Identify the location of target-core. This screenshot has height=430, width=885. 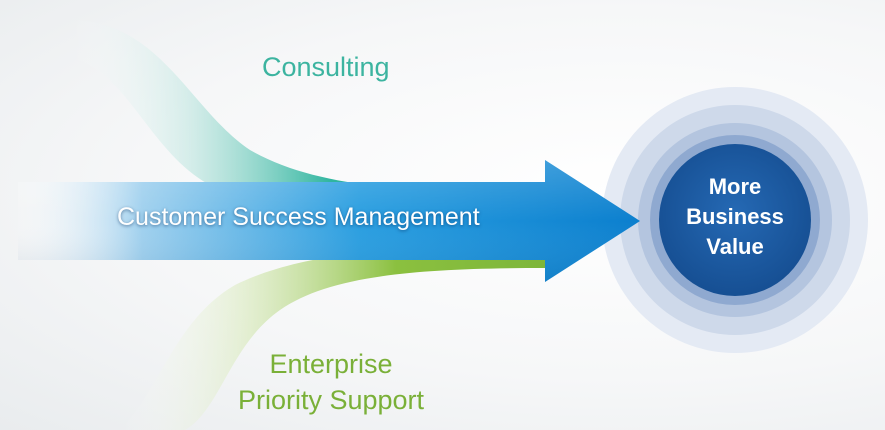
(735, 220).